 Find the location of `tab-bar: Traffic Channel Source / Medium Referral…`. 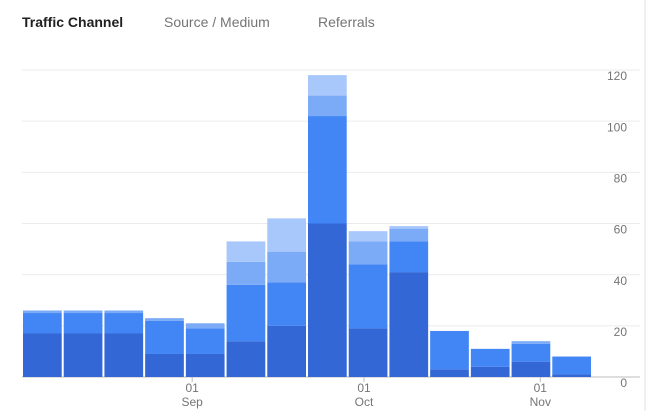

tab-bar: Traffic Channel Source / Medium Referral… is located at coordinates (326, 24).